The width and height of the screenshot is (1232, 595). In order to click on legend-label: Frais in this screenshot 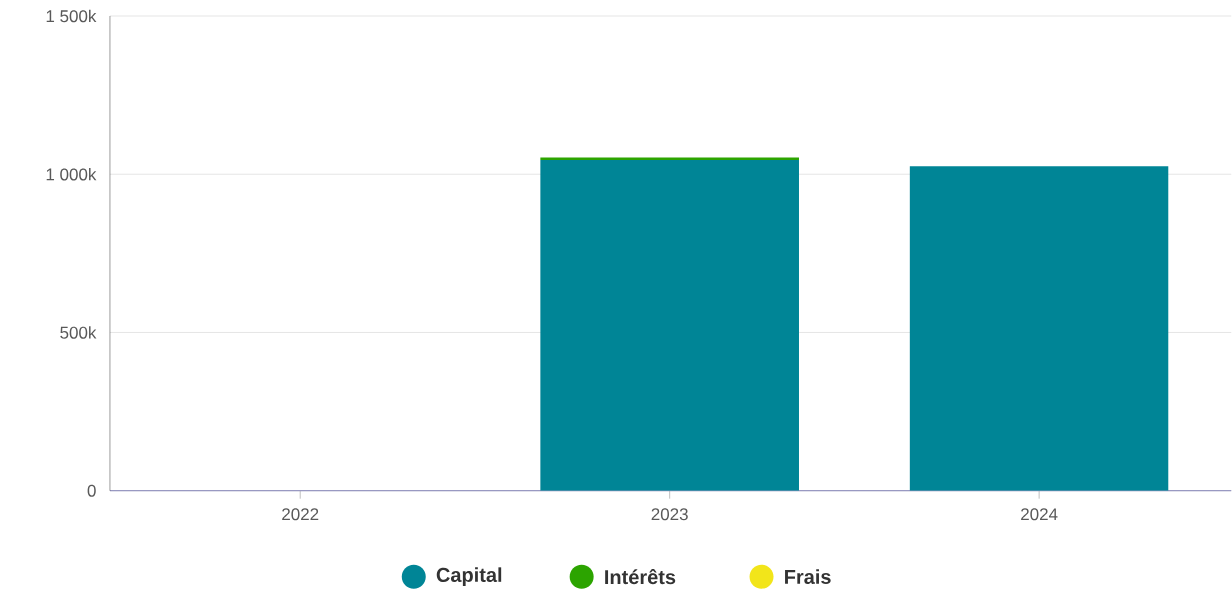, I will do `click(808, 577)`.